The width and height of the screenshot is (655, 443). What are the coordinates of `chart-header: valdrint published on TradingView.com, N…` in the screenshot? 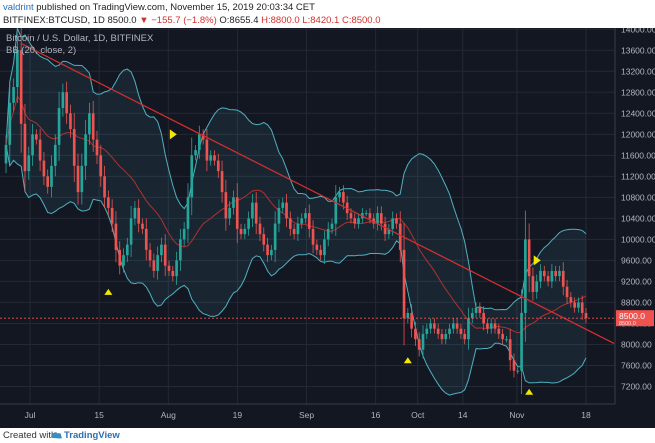 It's located at (327, 14).